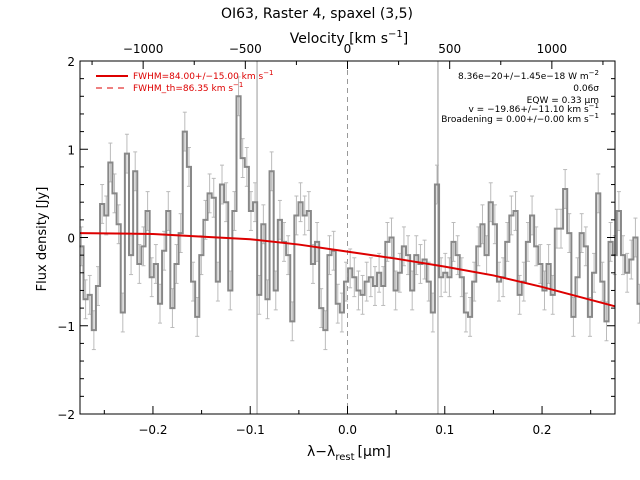  Describe the element at coordinates (344, 457) in the screenshot. I see `x-axis-label-sub: rest` at that location.